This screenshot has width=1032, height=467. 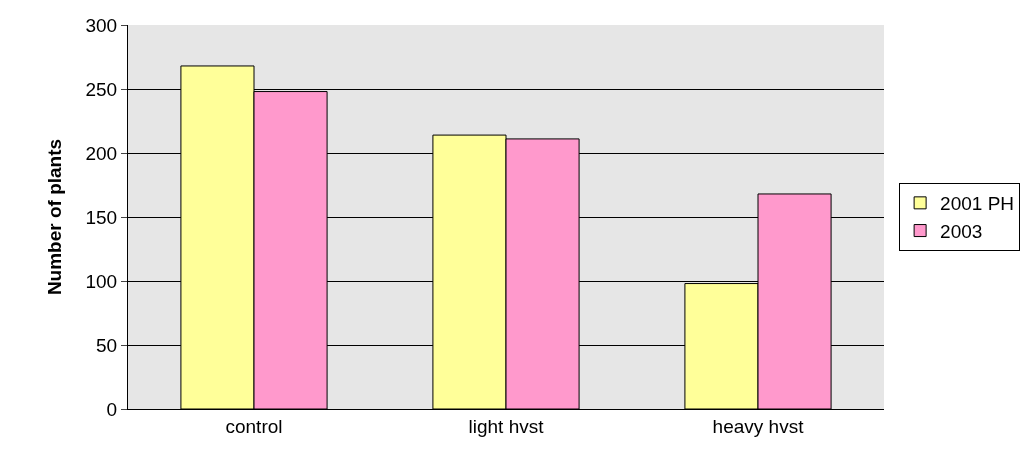 I want to click on y-tick-label: 0, so click(x=112, y=409).